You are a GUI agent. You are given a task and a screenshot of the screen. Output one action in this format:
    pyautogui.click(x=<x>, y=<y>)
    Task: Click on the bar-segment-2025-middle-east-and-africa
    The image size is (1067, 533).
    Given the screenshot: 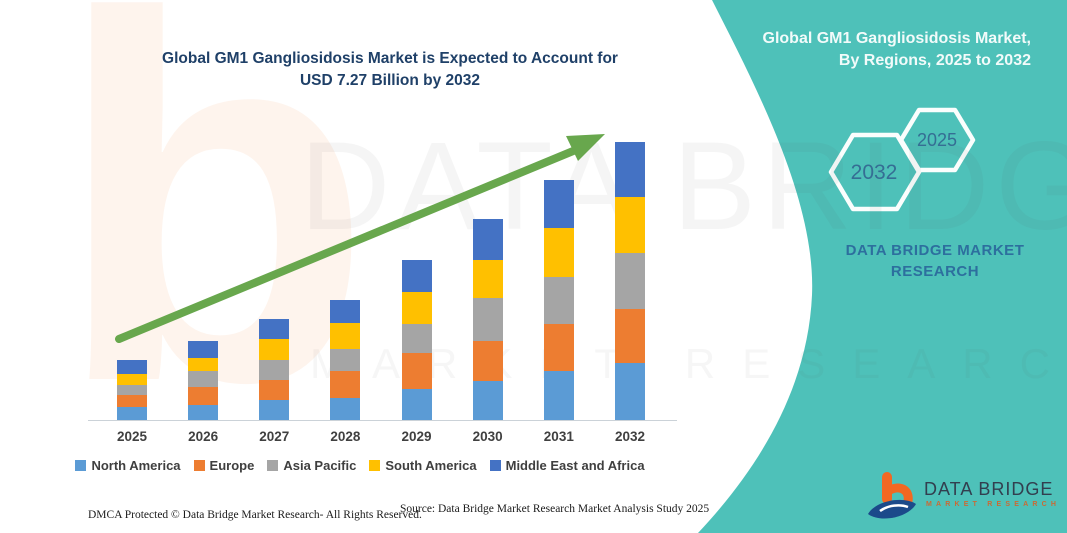 What is the action you would take?
    pyautogui.click(x=132, y=367)
    